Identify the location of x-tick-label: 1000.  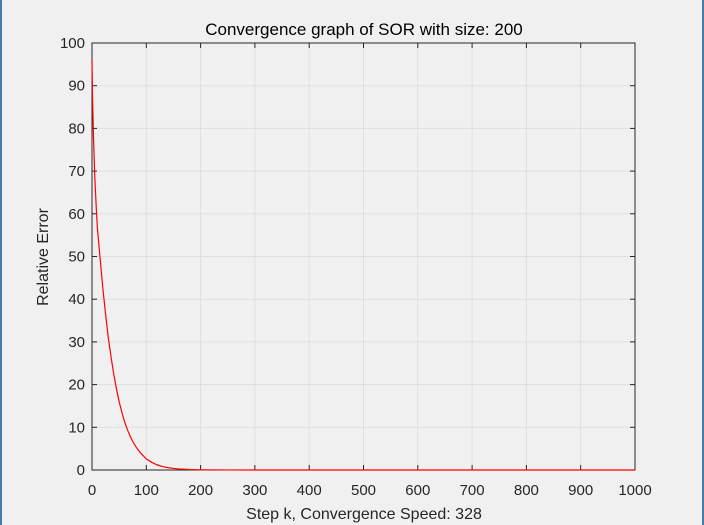
(634, 490).